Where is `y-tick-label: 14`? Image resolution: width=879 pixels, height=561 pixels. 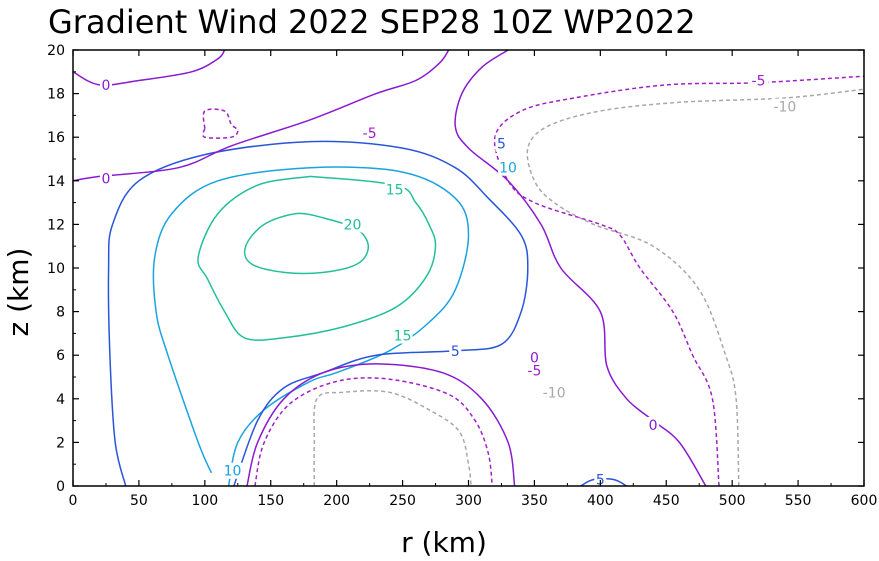
y-tick-label: 14 is located at coordinates (56, 182).